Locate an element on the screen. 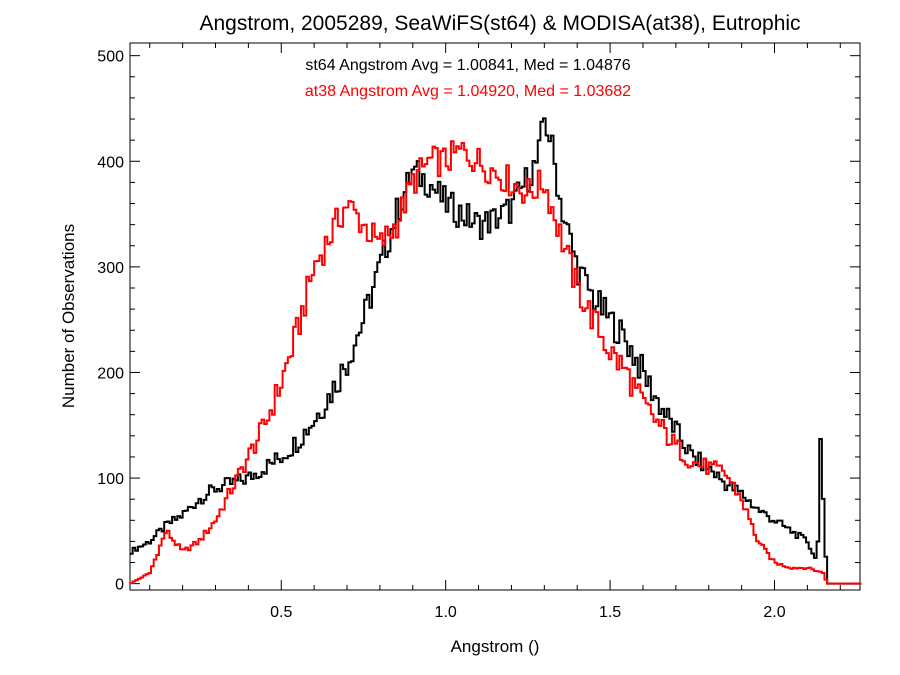  y-tick-label: 100 is located at coordinates (110, 479).